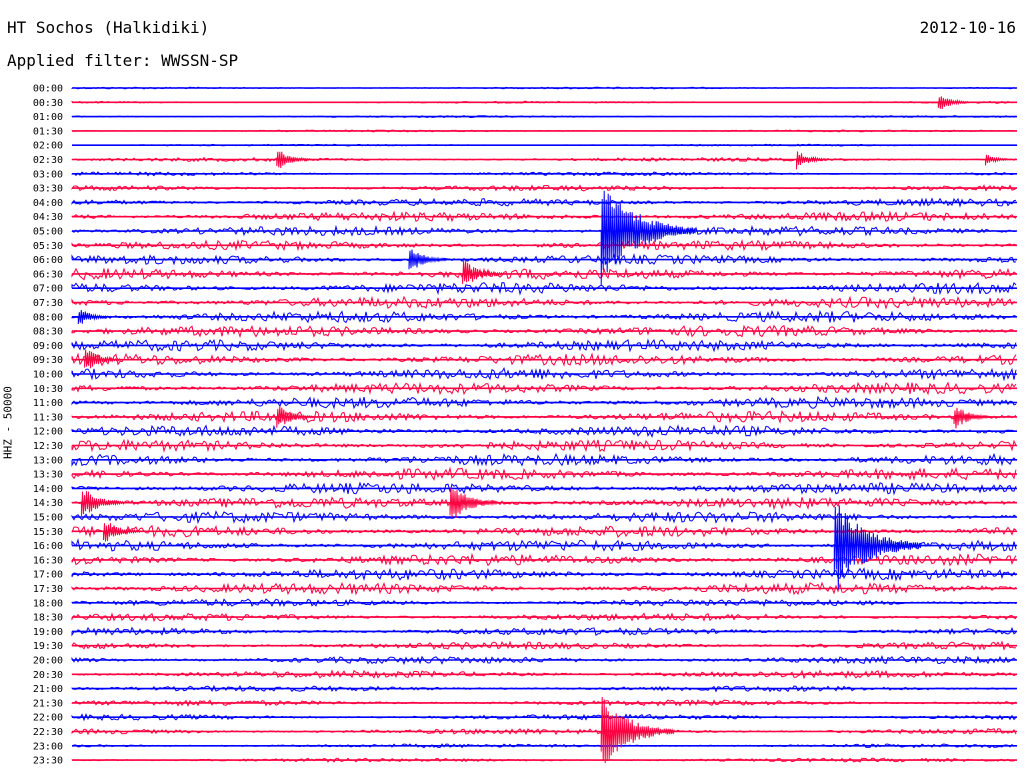  What do you see at coordinates (48, 260) in the screenshot?
I see `time-tick-label: 06:00` at bounding box center [48, 260].